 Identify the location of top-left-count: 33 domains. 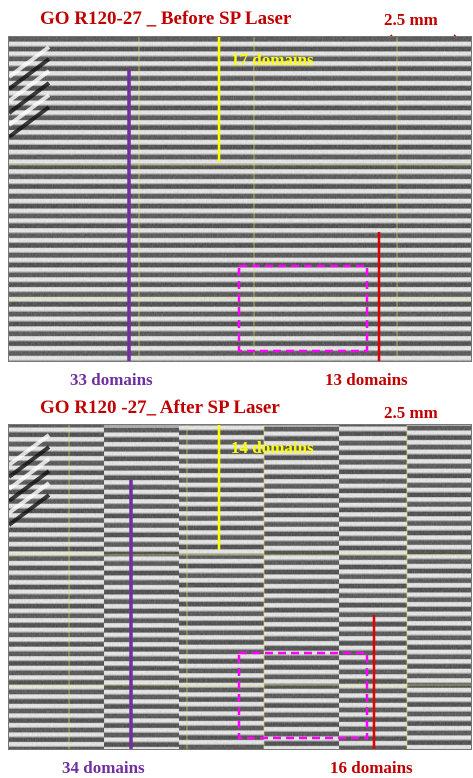
(111, 379).